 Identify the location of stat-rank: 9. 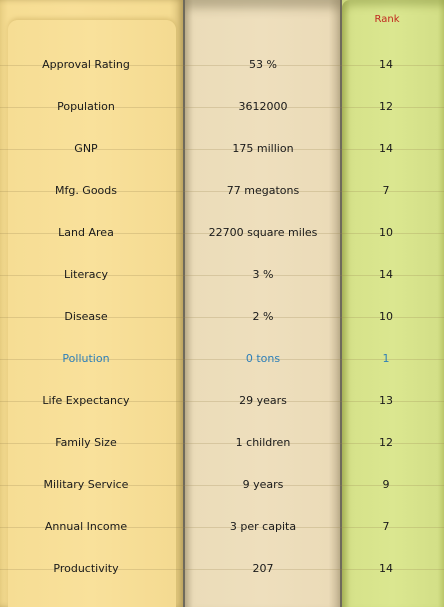
(386, 484).